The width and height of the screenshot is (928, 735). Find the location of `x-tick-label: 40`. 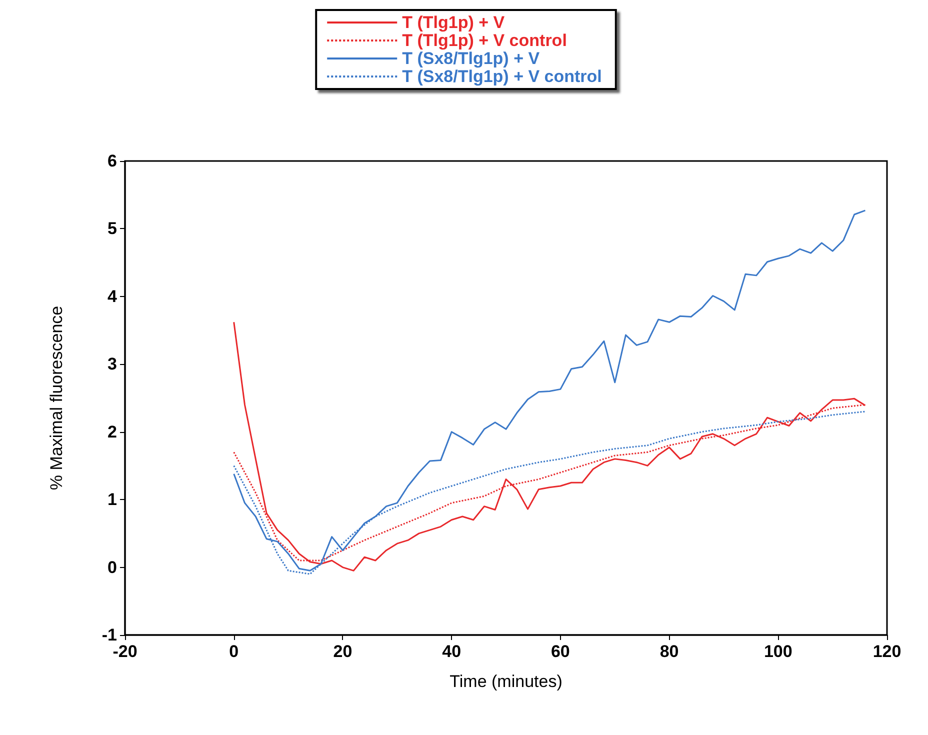

x-tick-label: 40 is located at coordinates (452, 651).